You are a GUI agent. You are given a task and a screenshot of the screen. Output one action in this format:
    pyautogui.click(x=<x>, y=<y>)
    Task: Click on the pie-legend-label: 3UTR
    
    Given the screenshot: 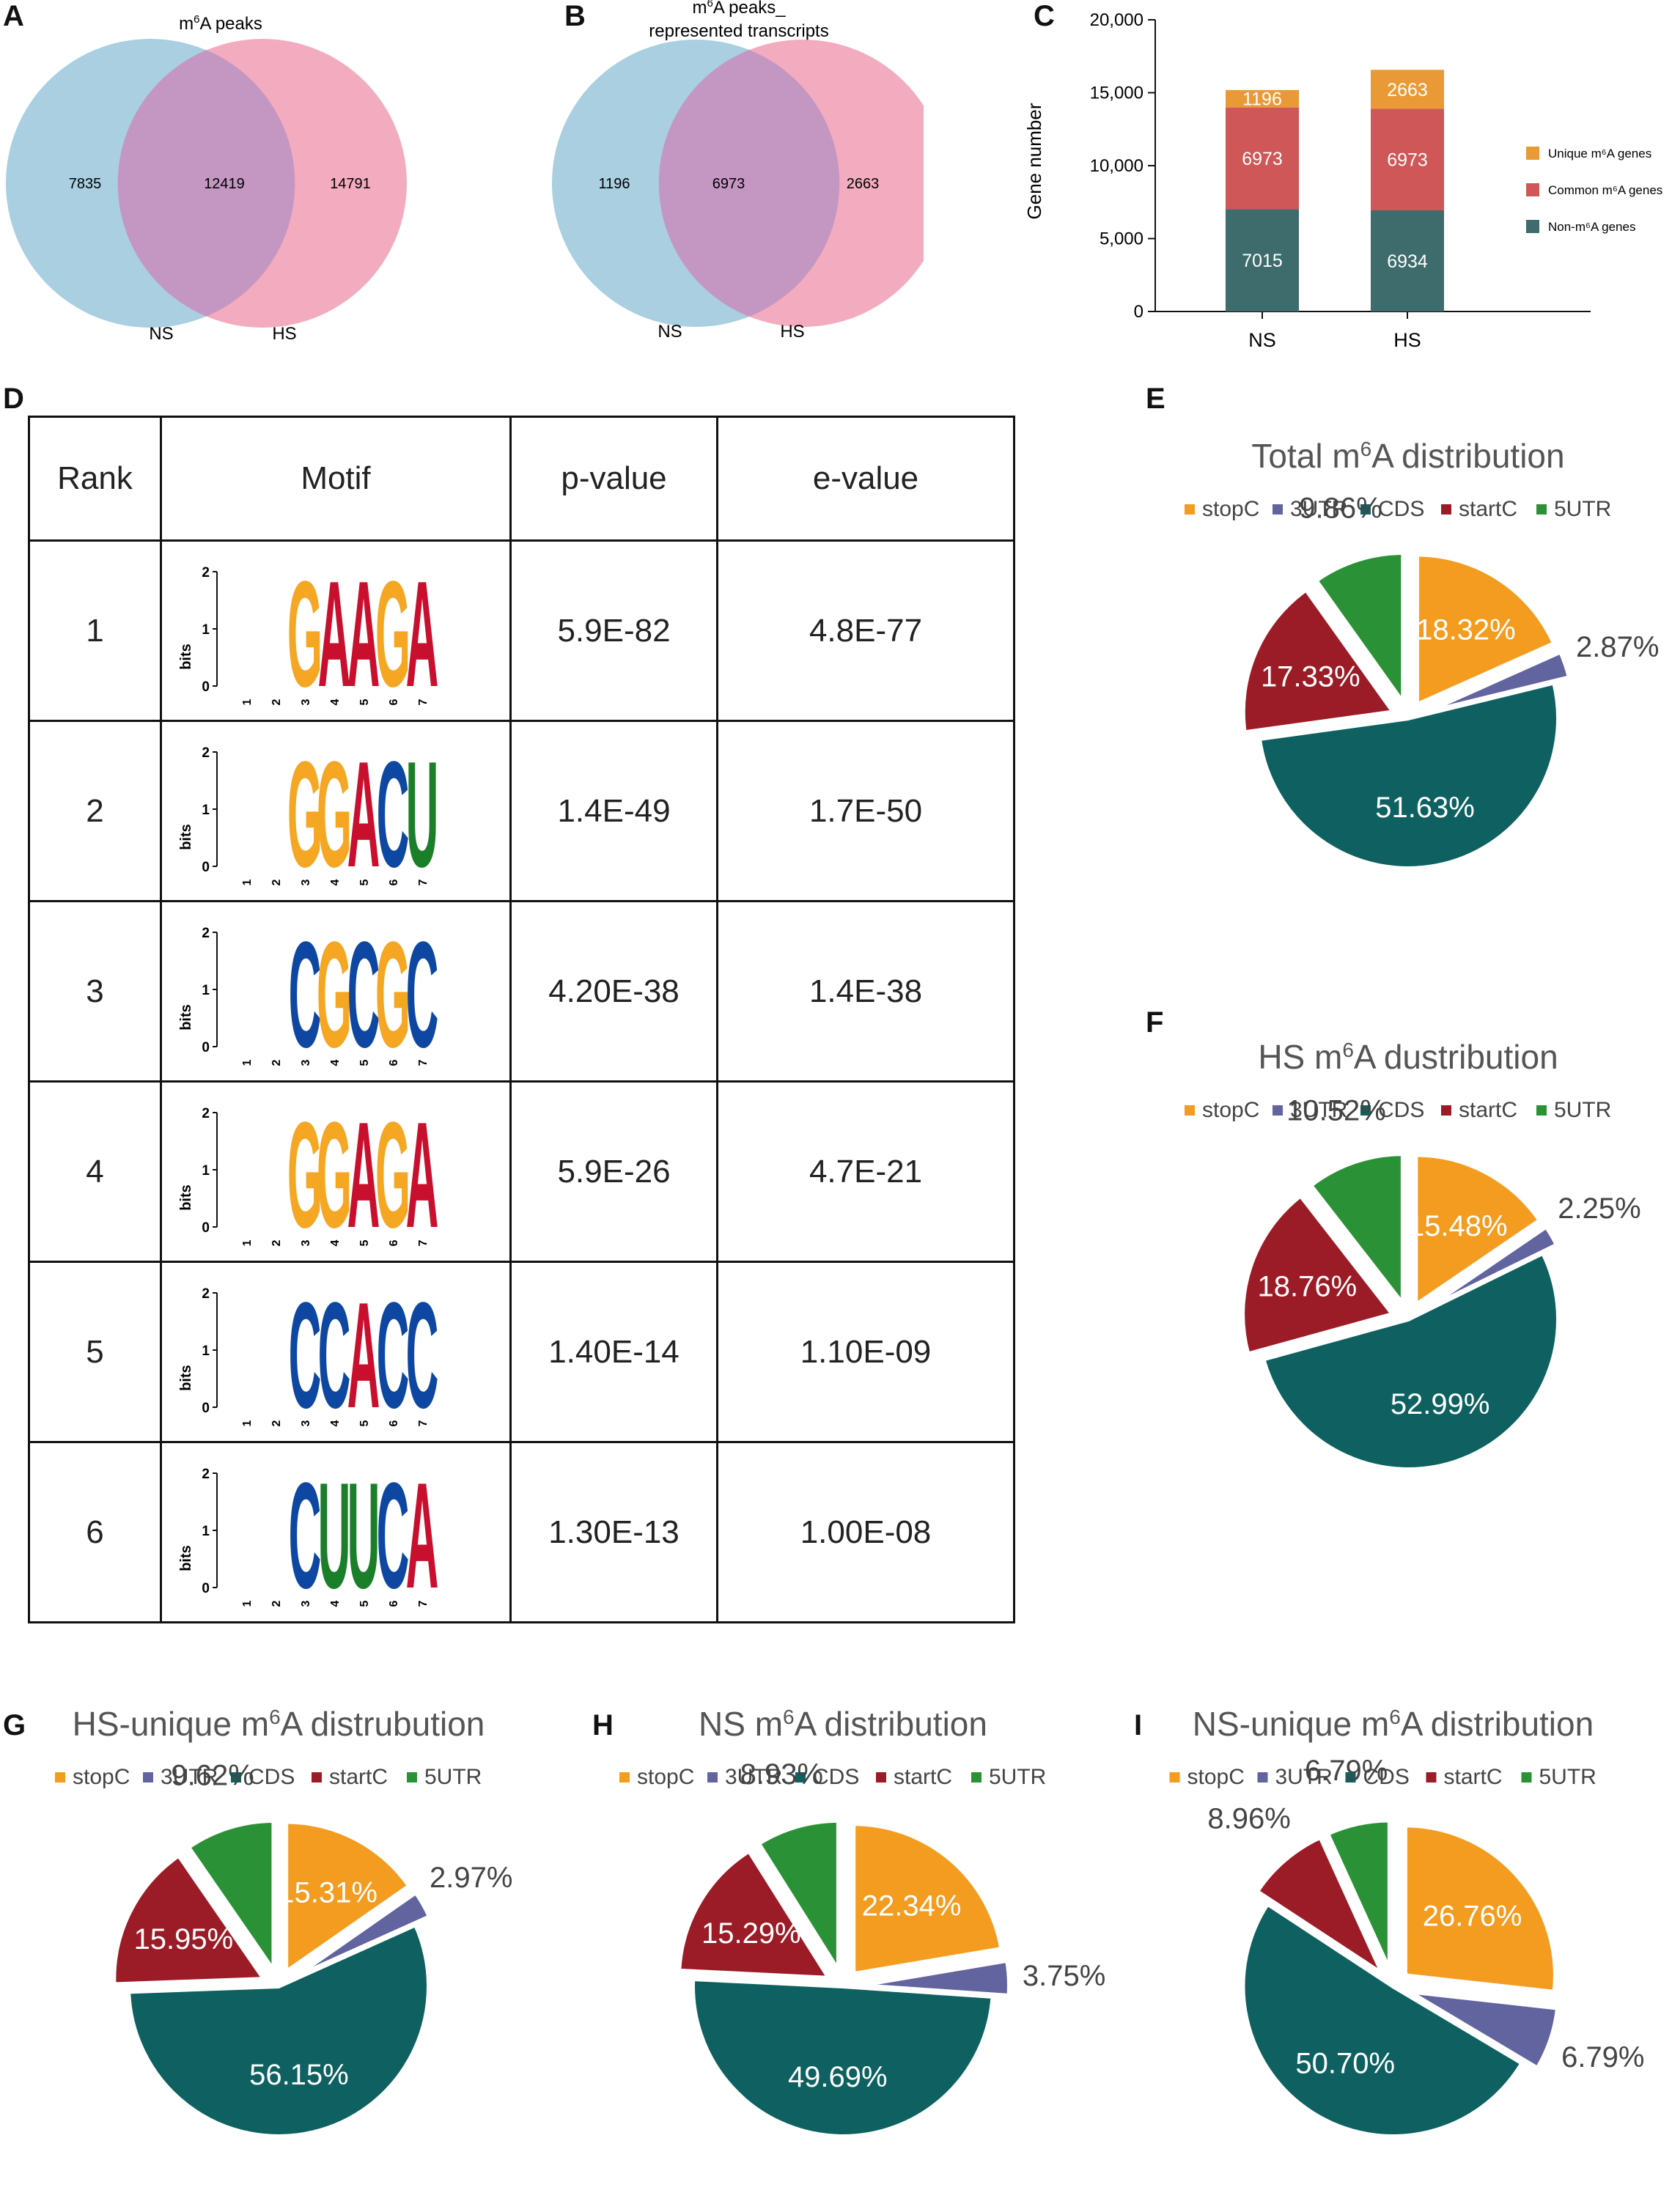 What is the action you would take?
    pyautogui.click(x=753, y=1777)
    